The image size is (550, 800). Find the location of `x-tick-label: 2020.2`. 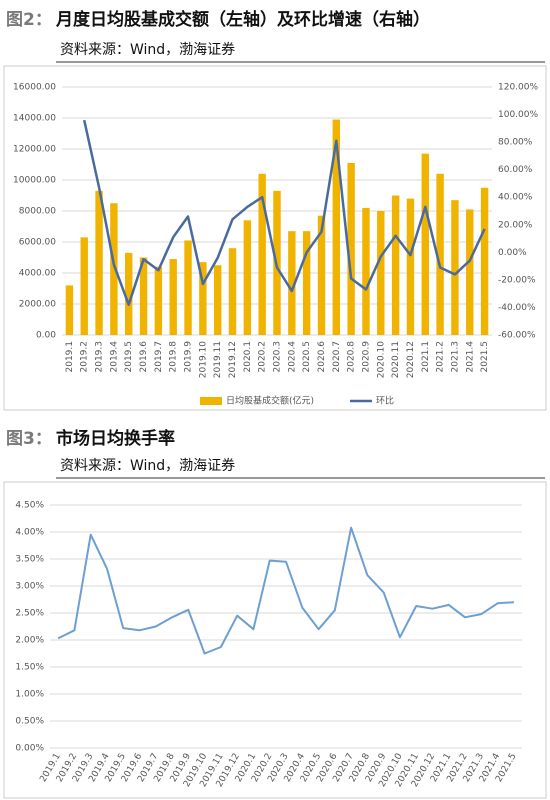

x-tick-label: 2020.2 is located at coordinates (263, 357).